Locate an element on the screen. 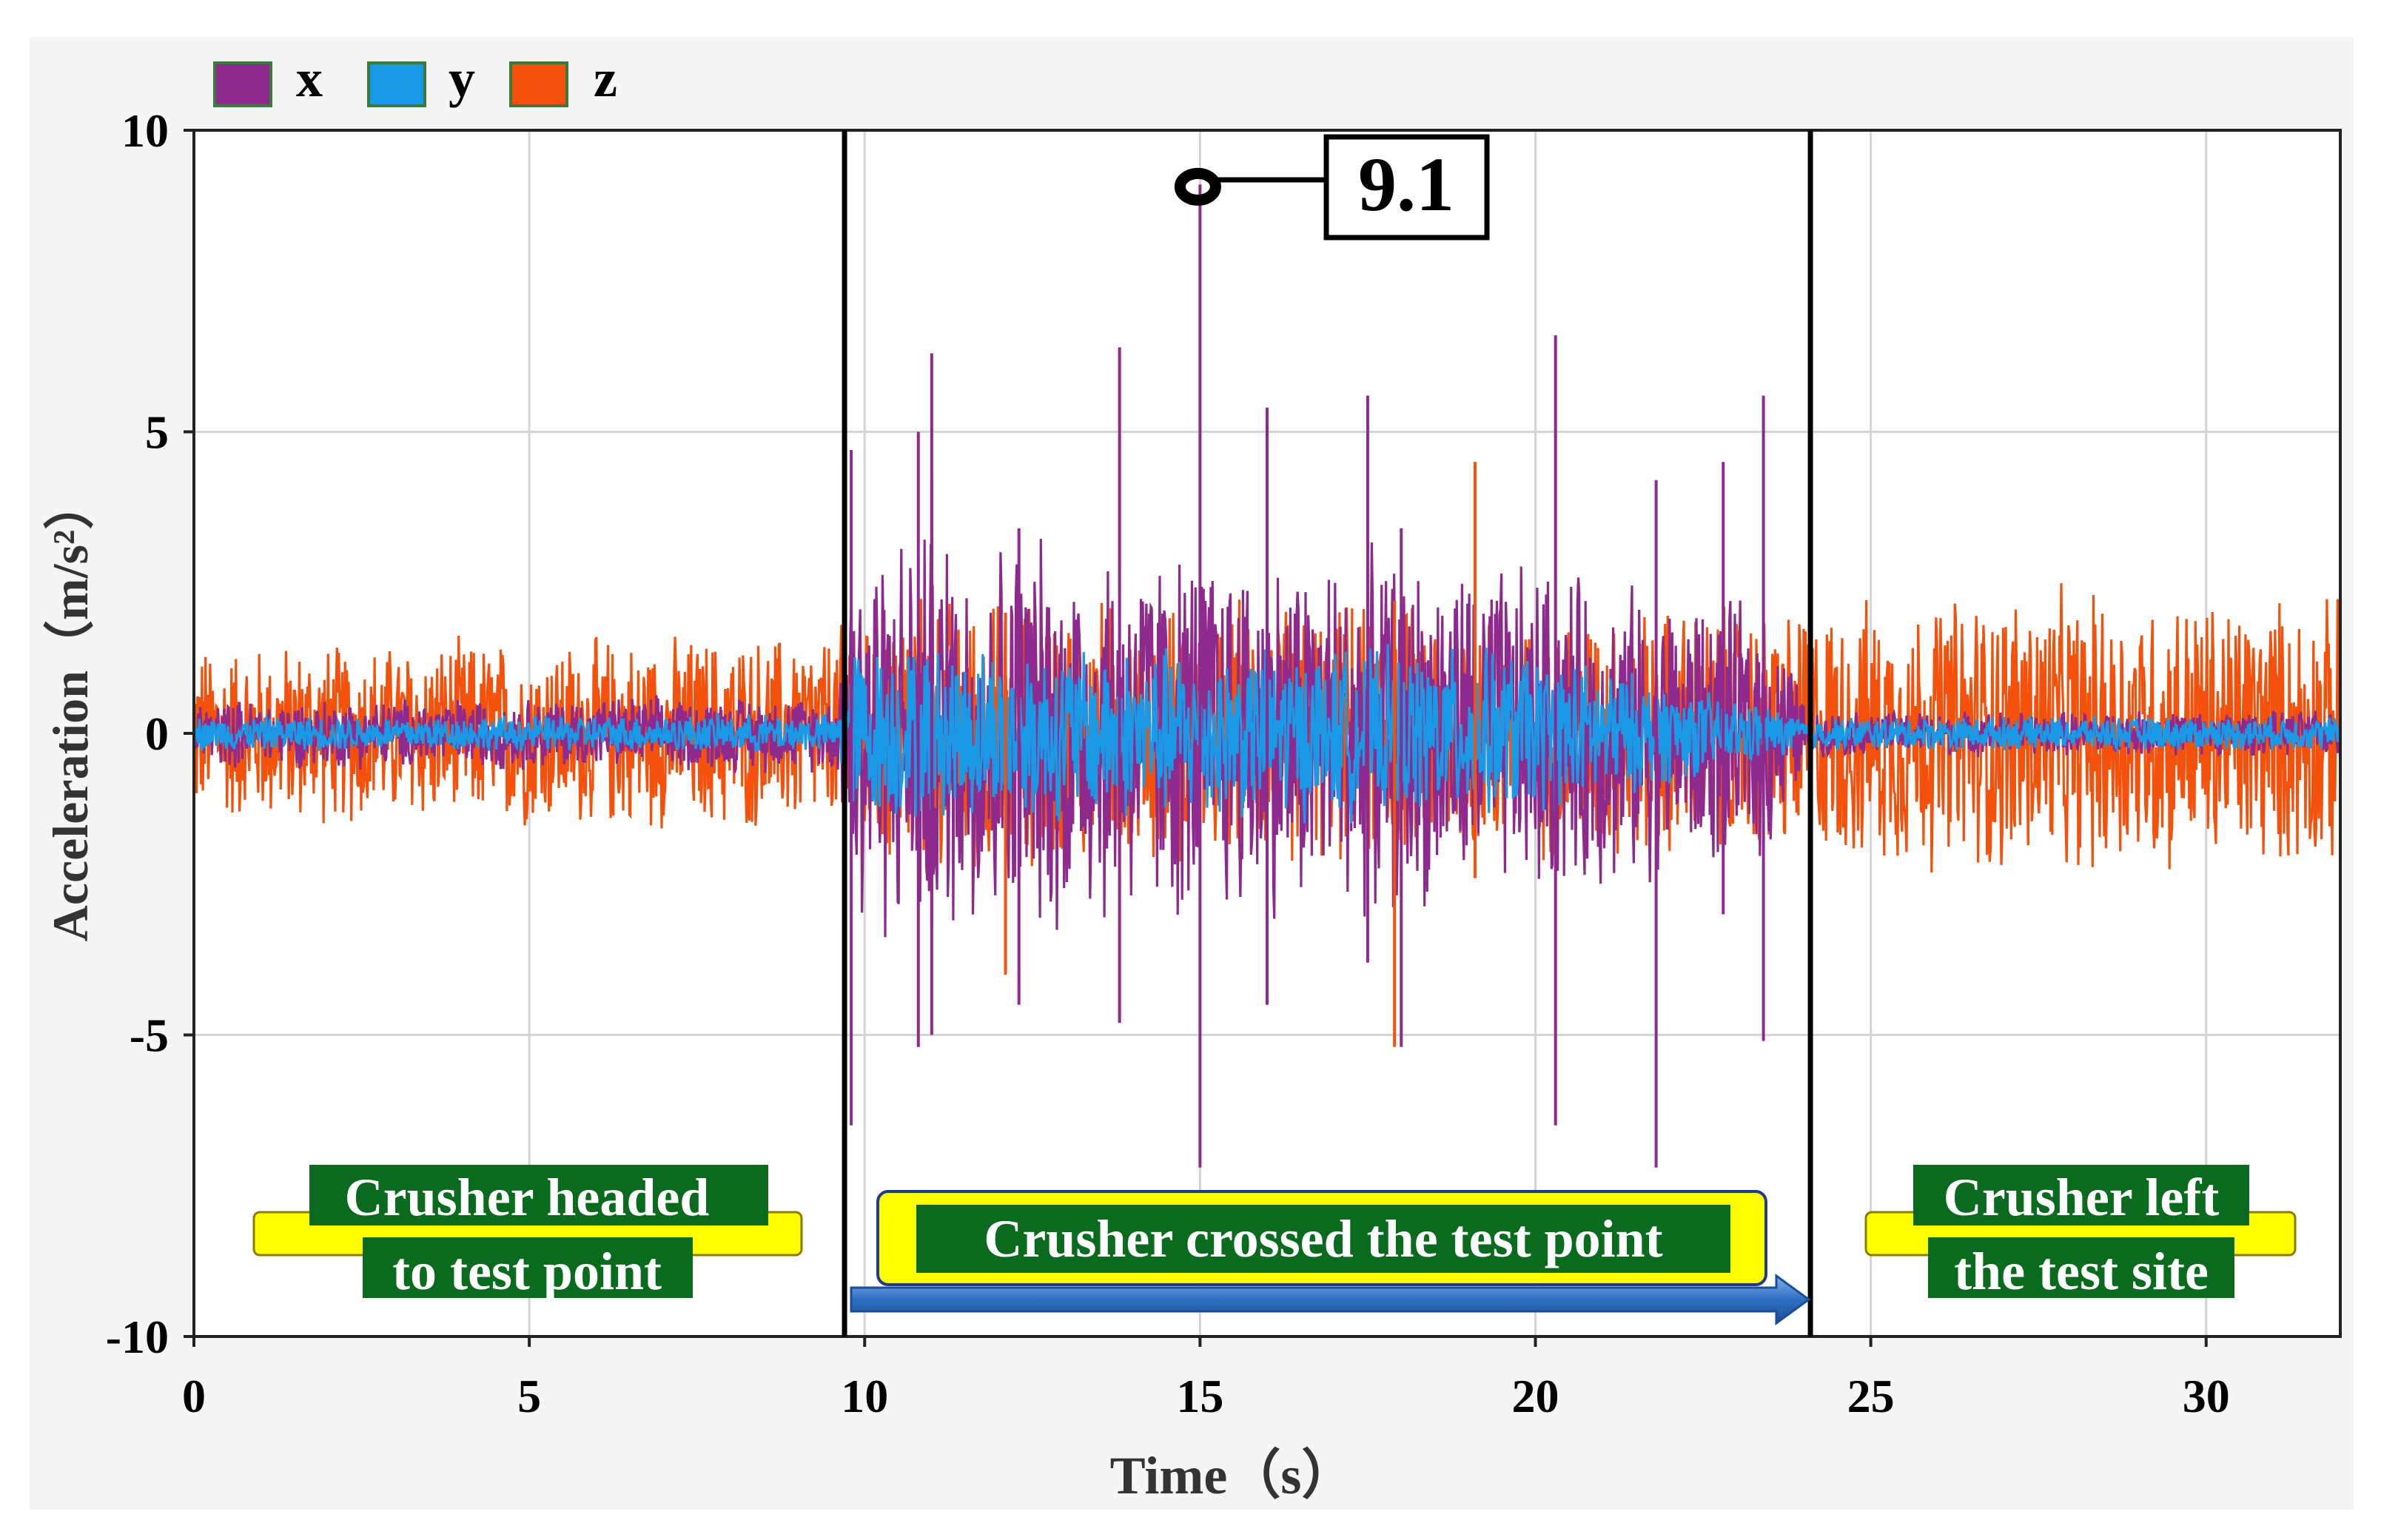 This screenshot has width=2381, height=1540. x-tick-label-5: 25 is located at coordinates (1871, 1396).